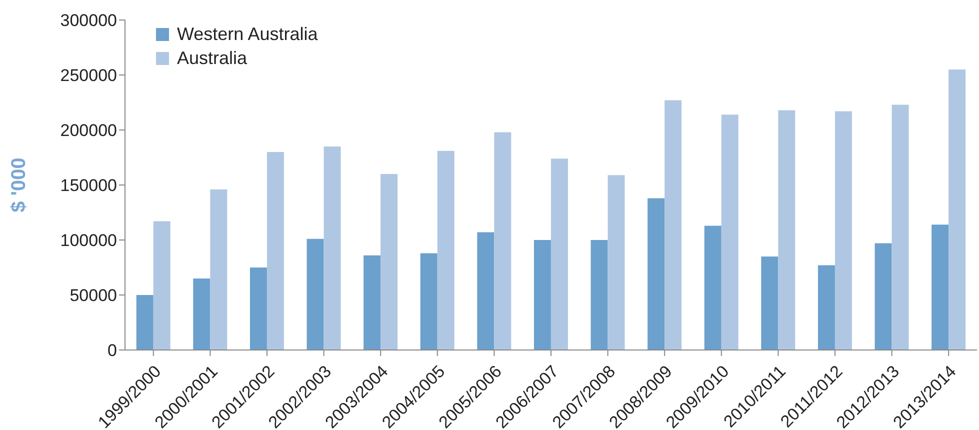 Image resolution: width=979 pixels, height=430 pixels. I want to click on y-tick-label: 100000, so click(88, 240).